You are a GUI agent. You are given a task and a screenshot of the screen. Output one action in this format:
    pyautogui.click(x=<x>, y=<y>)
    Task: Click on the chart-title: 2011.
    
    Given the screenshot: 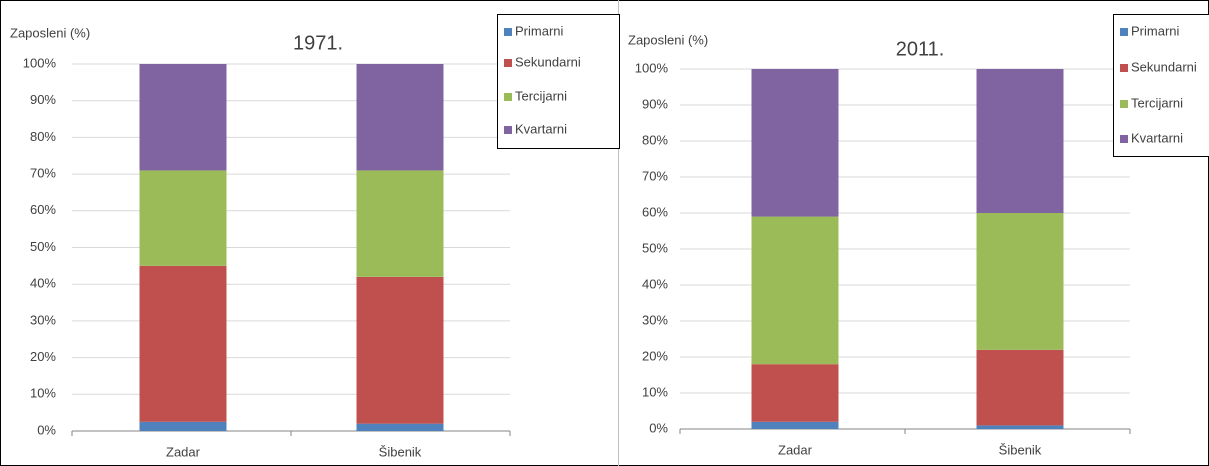 What is the action you would take?
    pyautogui.click(x=920, y=49)
    